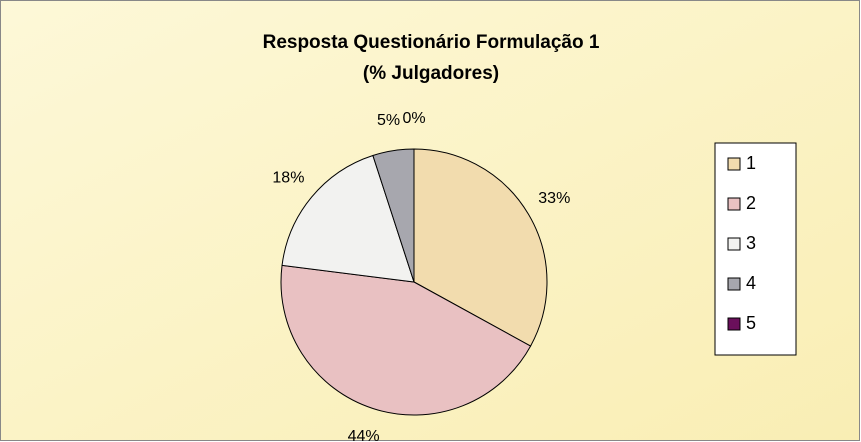  Describe the element at coordinates (751, 203) in the screenshot. I see `legend-label: 2` at that location.